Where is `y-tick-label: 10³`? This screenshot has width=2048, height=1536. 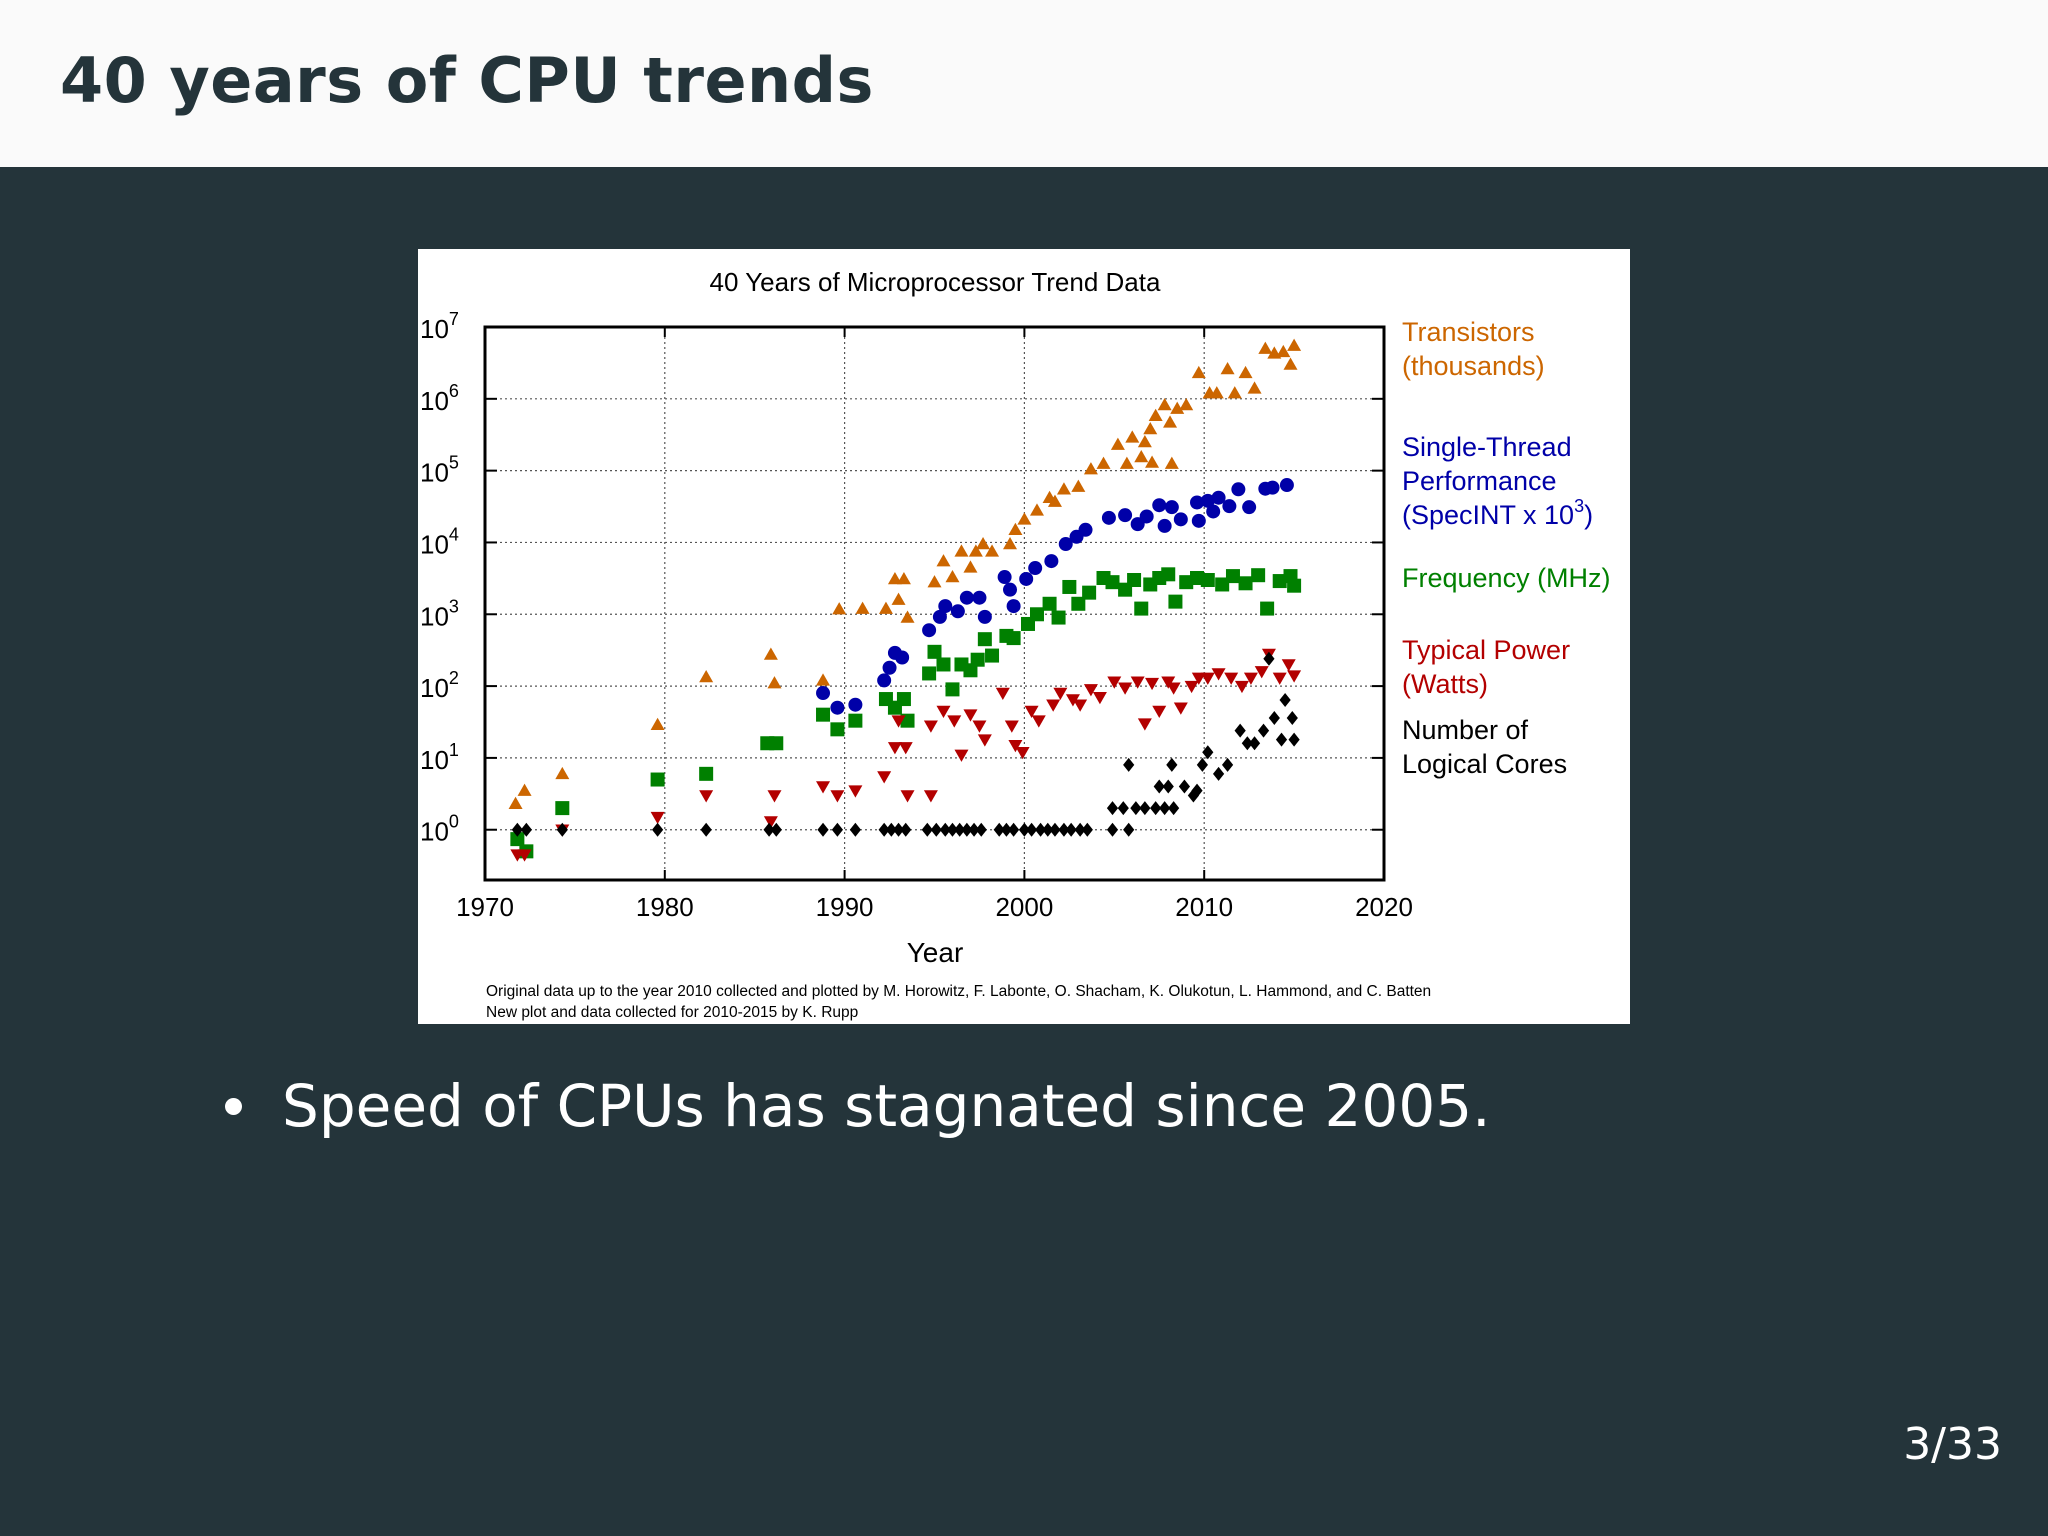
y-tick-label: 10³ is located at coordinates (439, 613).